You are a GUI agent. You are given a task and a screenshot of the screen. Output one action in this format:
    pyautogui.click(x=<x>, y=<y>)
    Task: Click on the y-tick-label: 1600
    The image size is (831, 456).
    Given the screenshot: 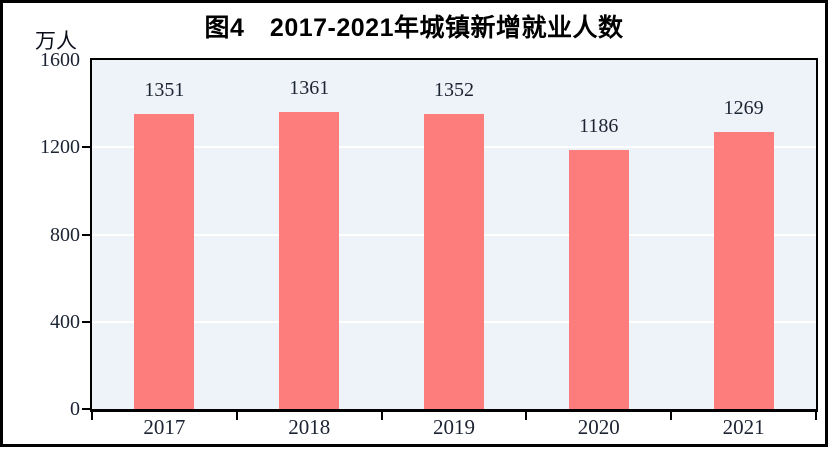 What is the action you would take?
    pyautogui.click(x=60, y=60)
    